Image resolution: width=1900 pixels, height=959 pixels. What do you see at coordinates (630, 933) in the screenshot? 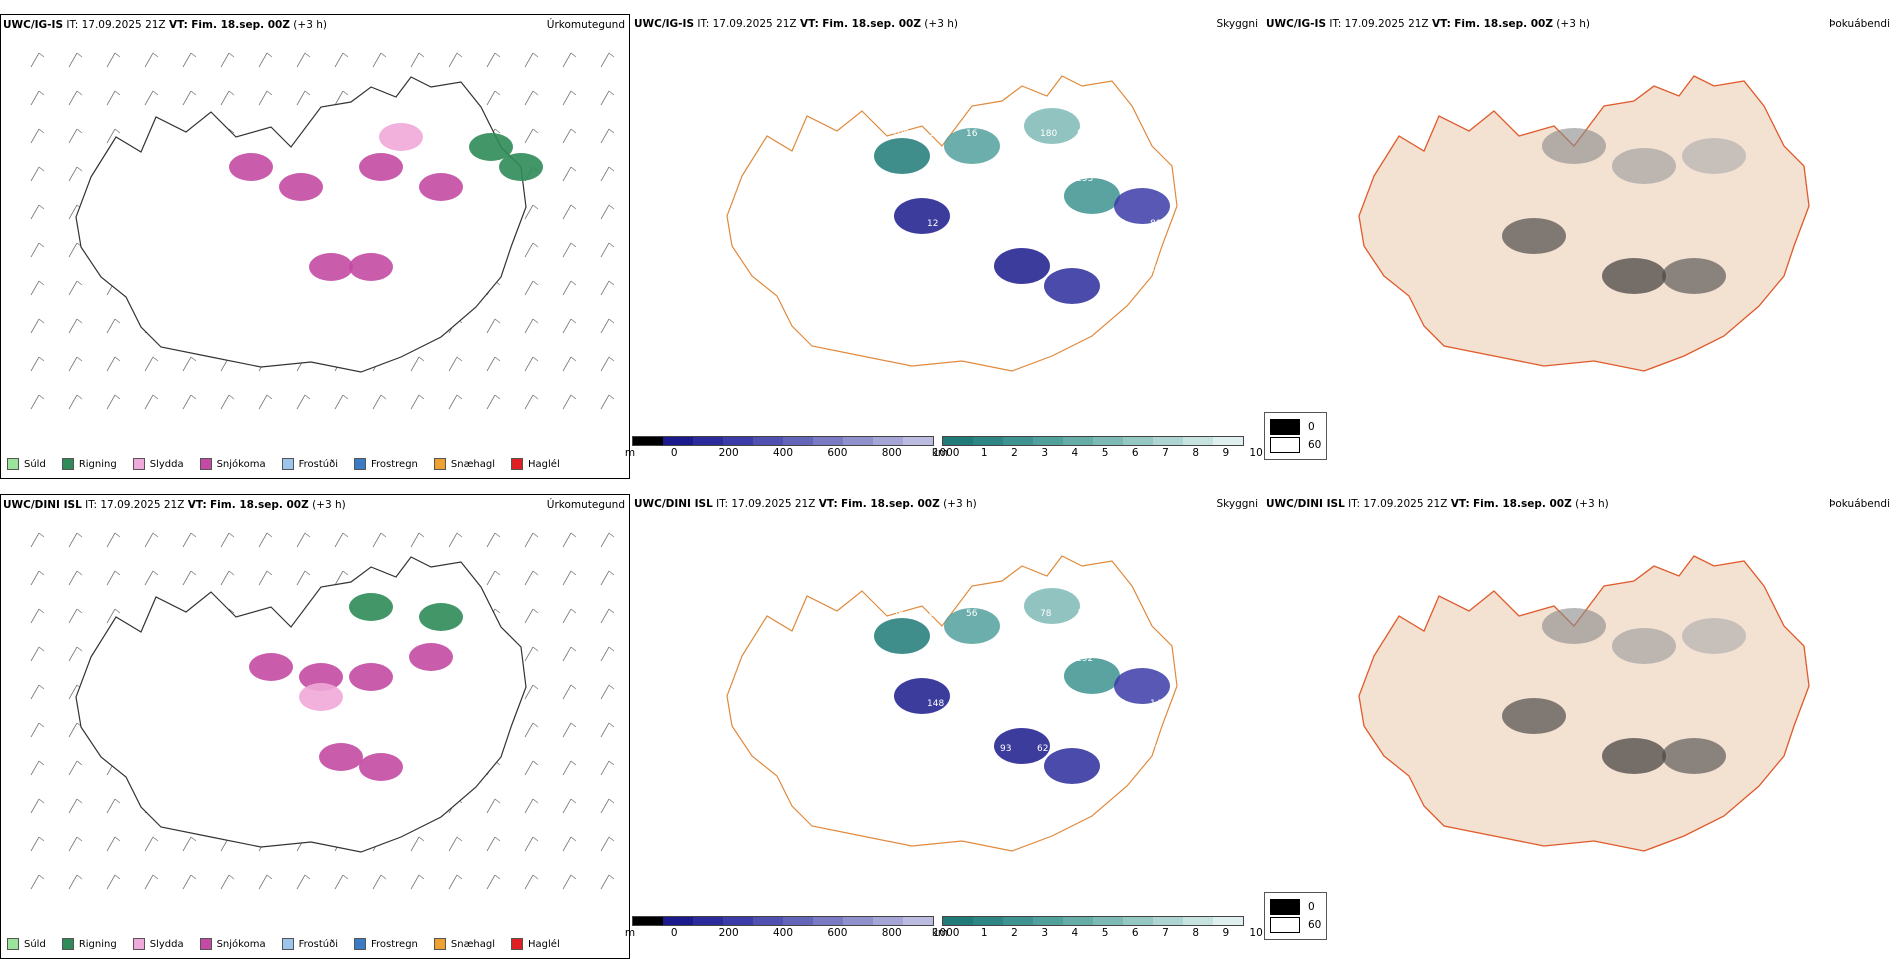
I see `cbar-unit: m` at bounding box center [630, 933].